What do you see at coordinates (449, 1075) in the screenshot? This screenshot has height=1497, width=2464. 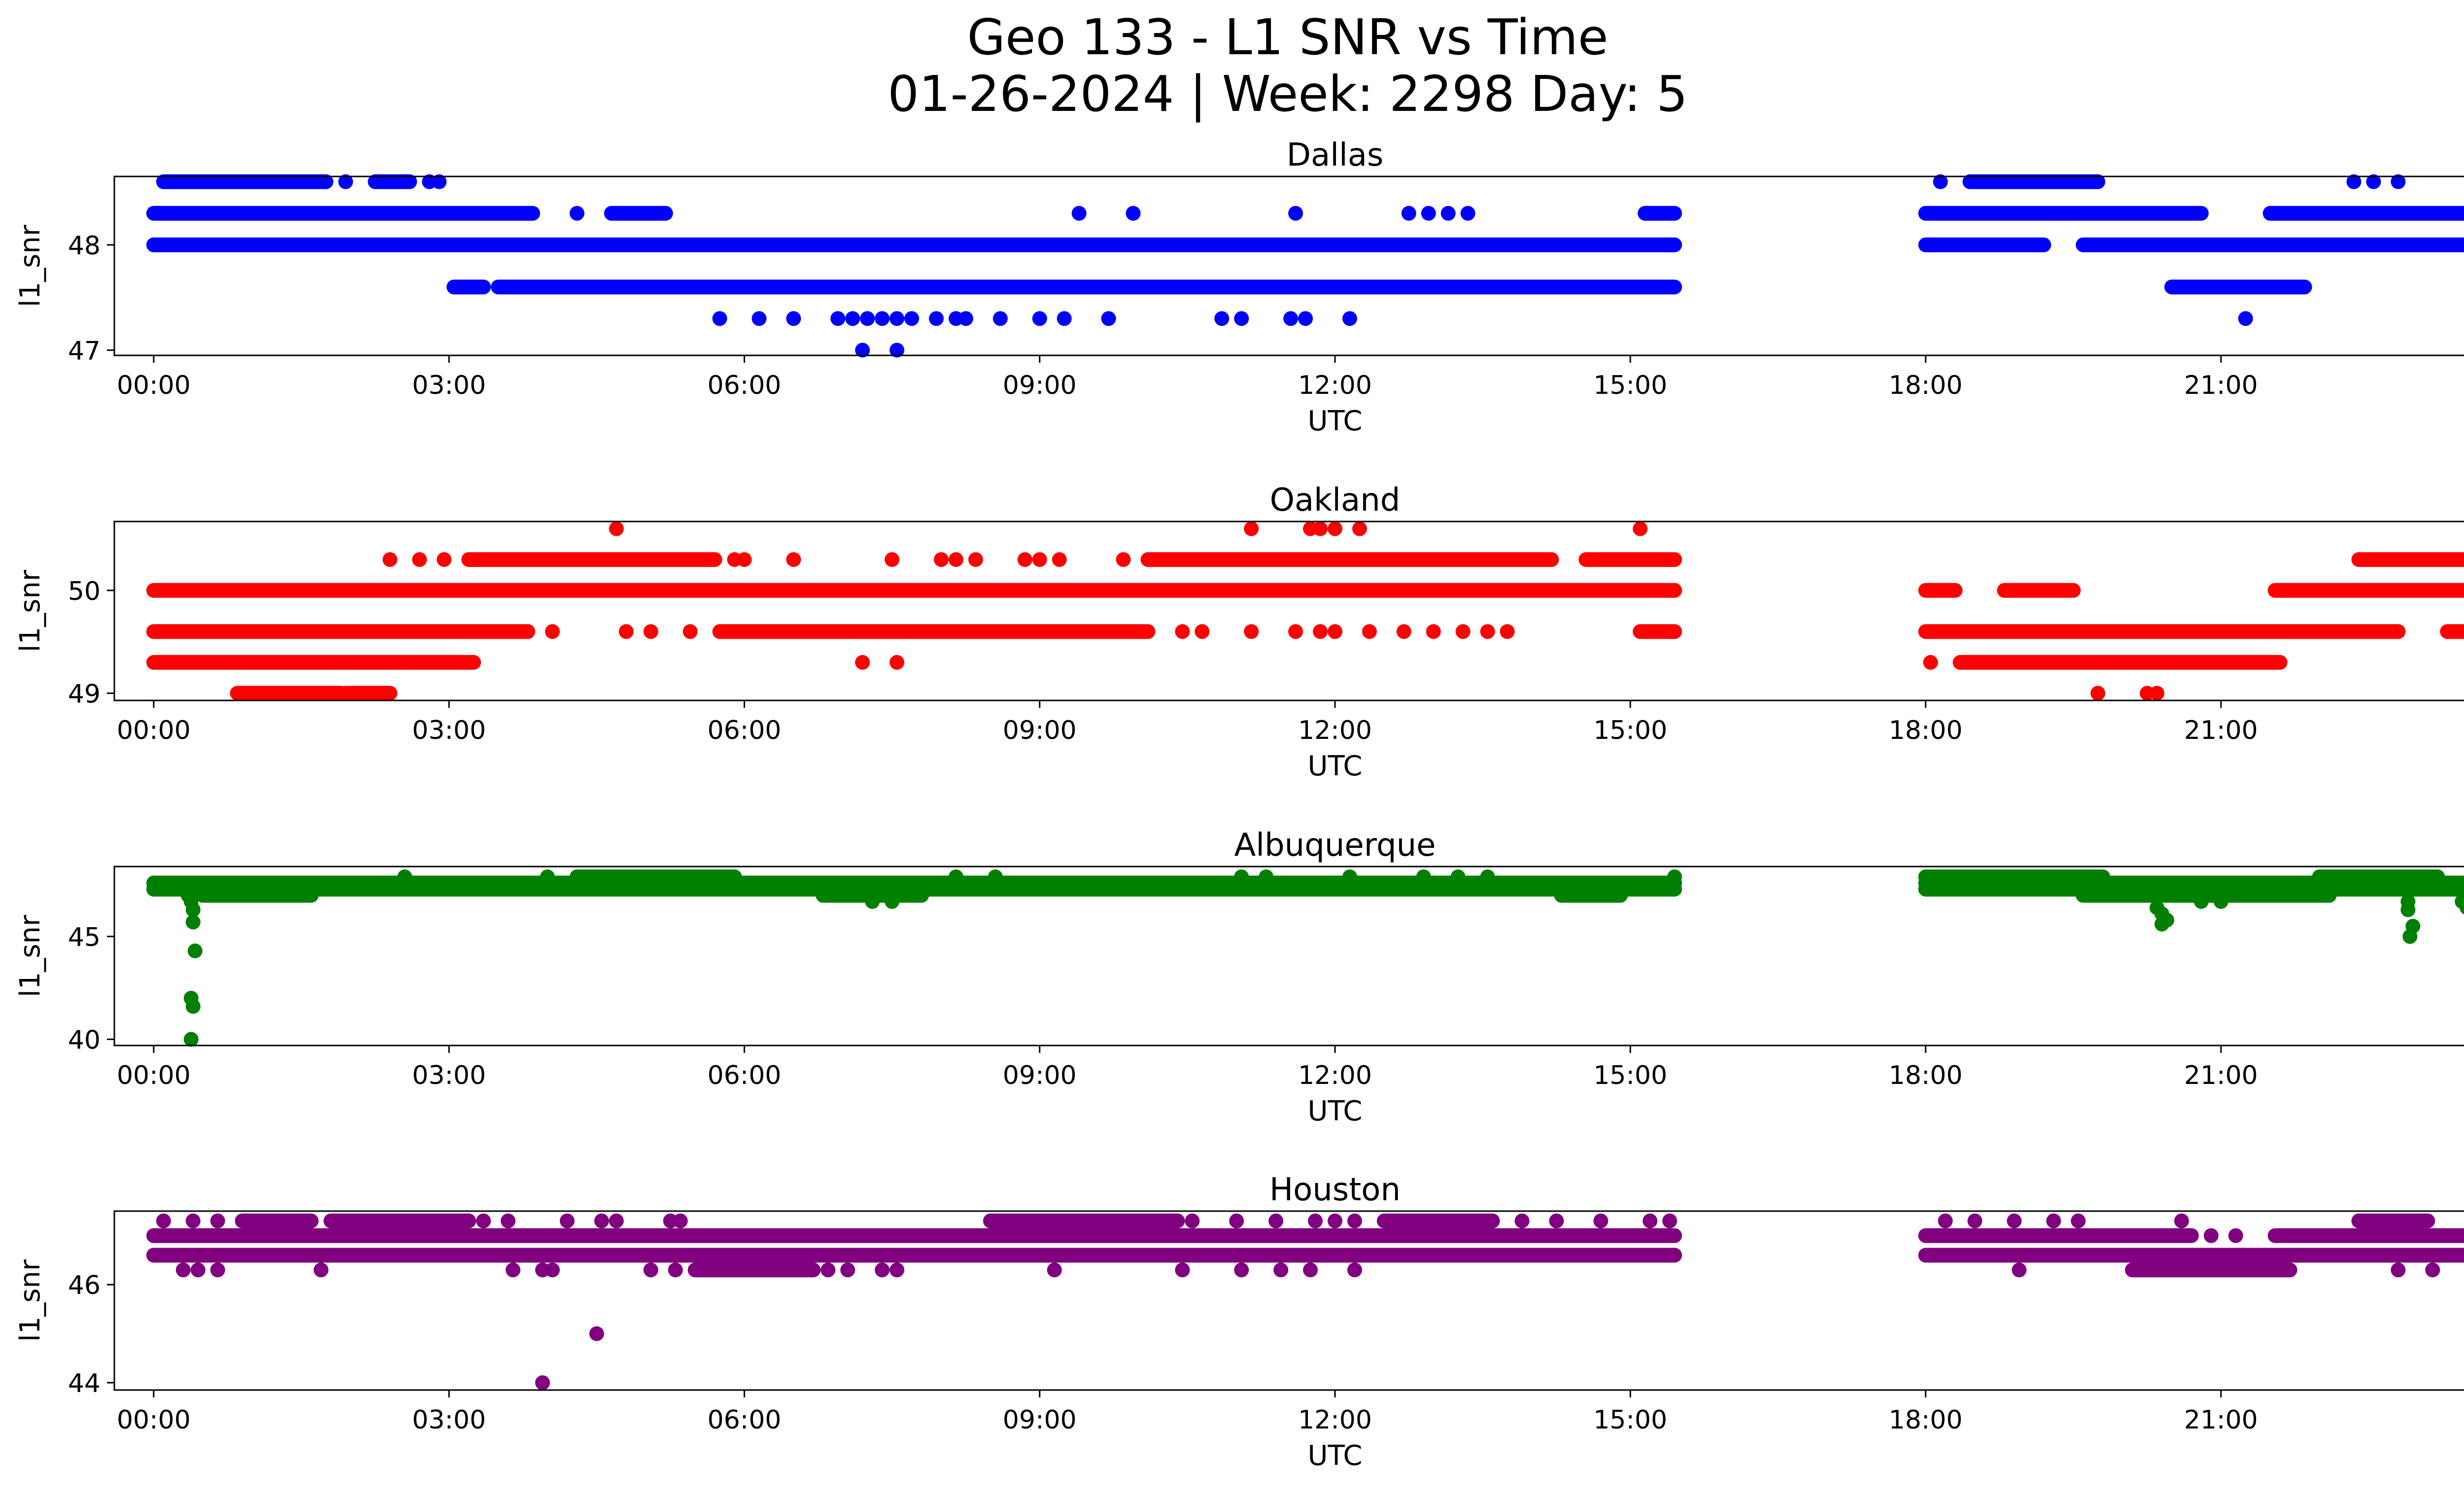 I see `x-tick-label-albuquerque-1: 03:00` at bounding box center [449, 1075].